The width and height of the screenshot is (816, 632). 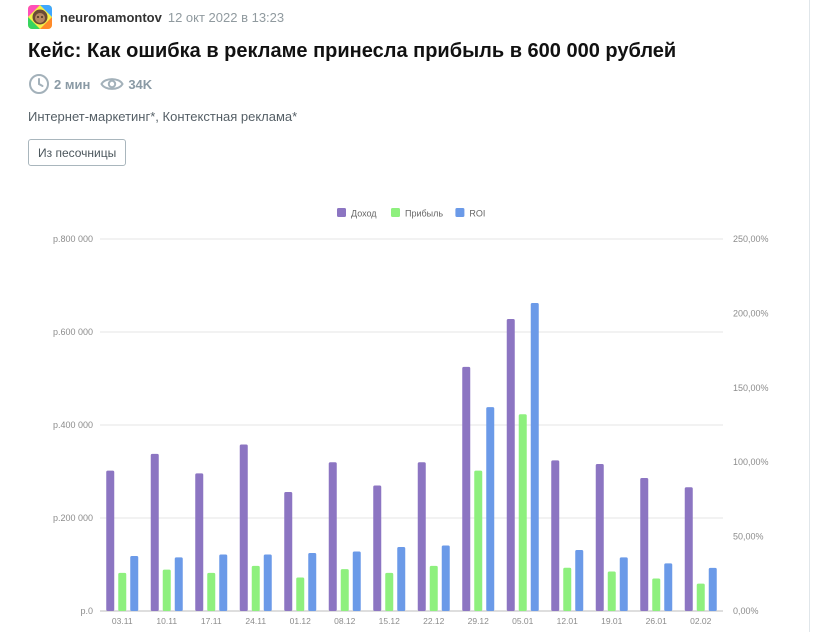 I want to click on x-tick-label: 10.11, so click(x=166, y=621).